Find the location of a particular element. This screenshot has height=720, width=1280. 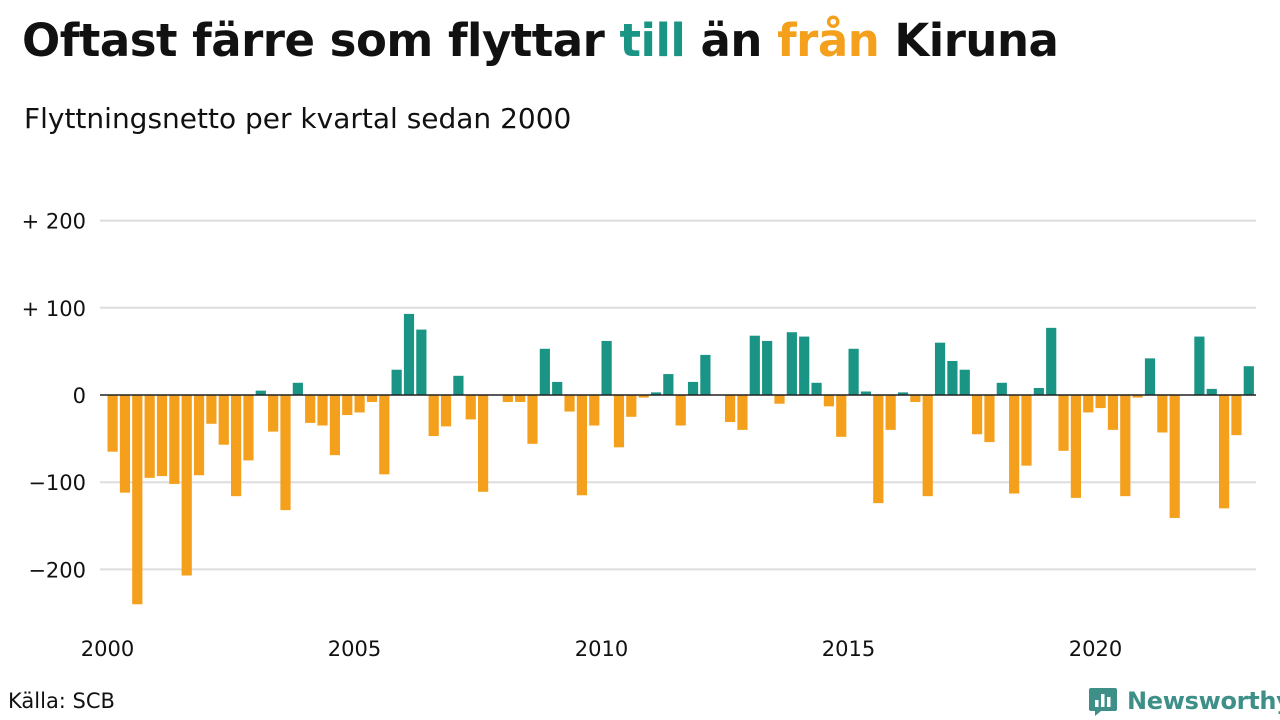

x-tick-label: 2020 is located at coordinates (1095, 649).